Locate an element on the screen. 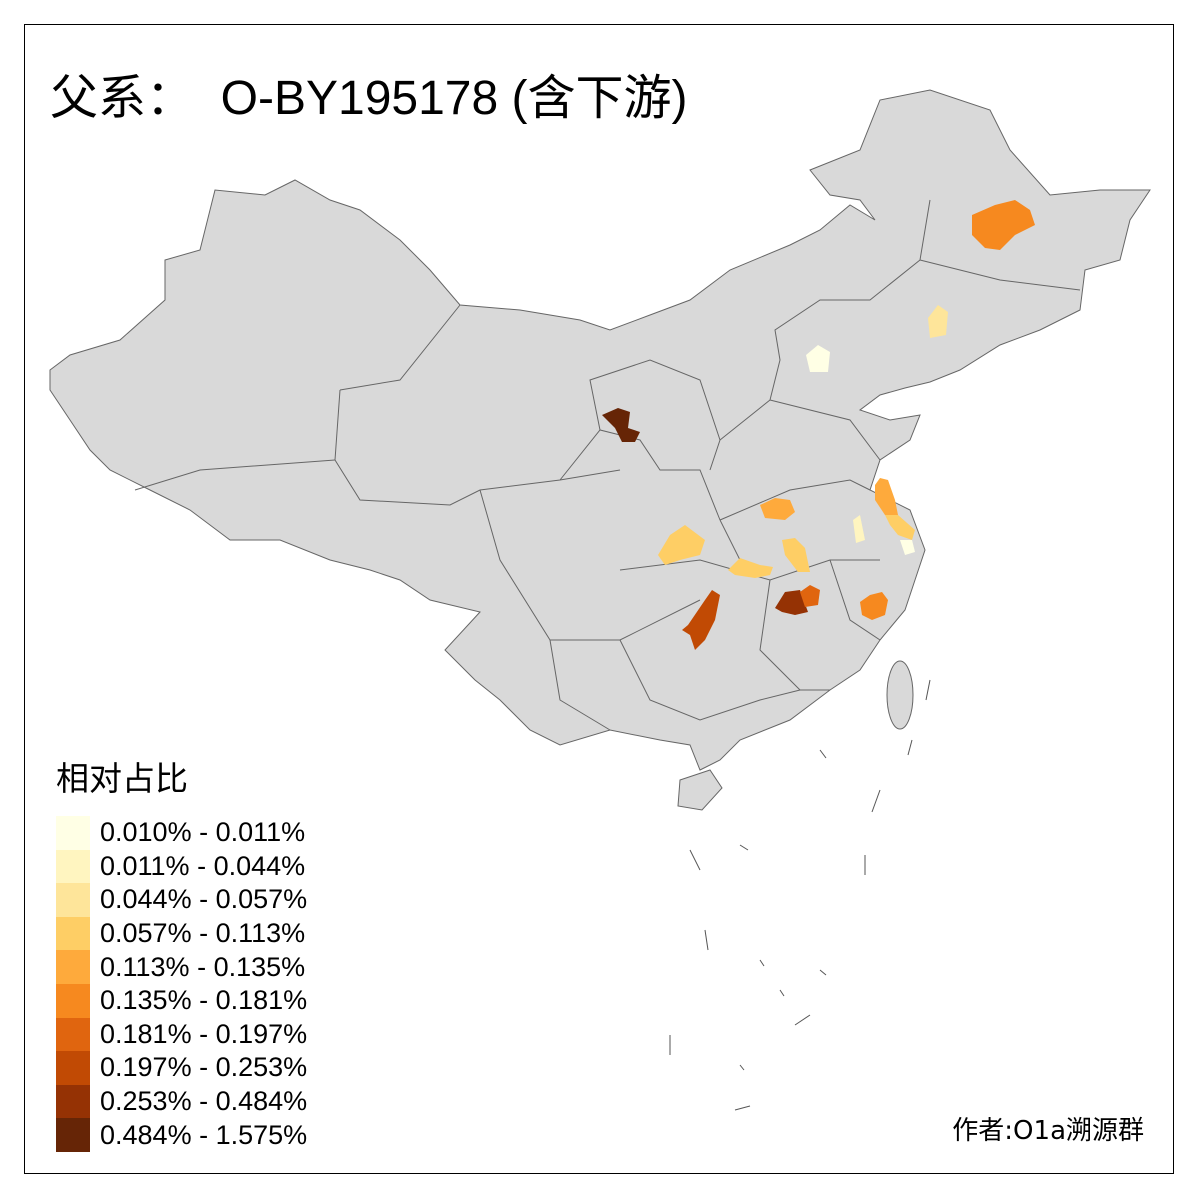  author-credit: 作者:O1a溯源群 is located at coordinates (1048, 1131).